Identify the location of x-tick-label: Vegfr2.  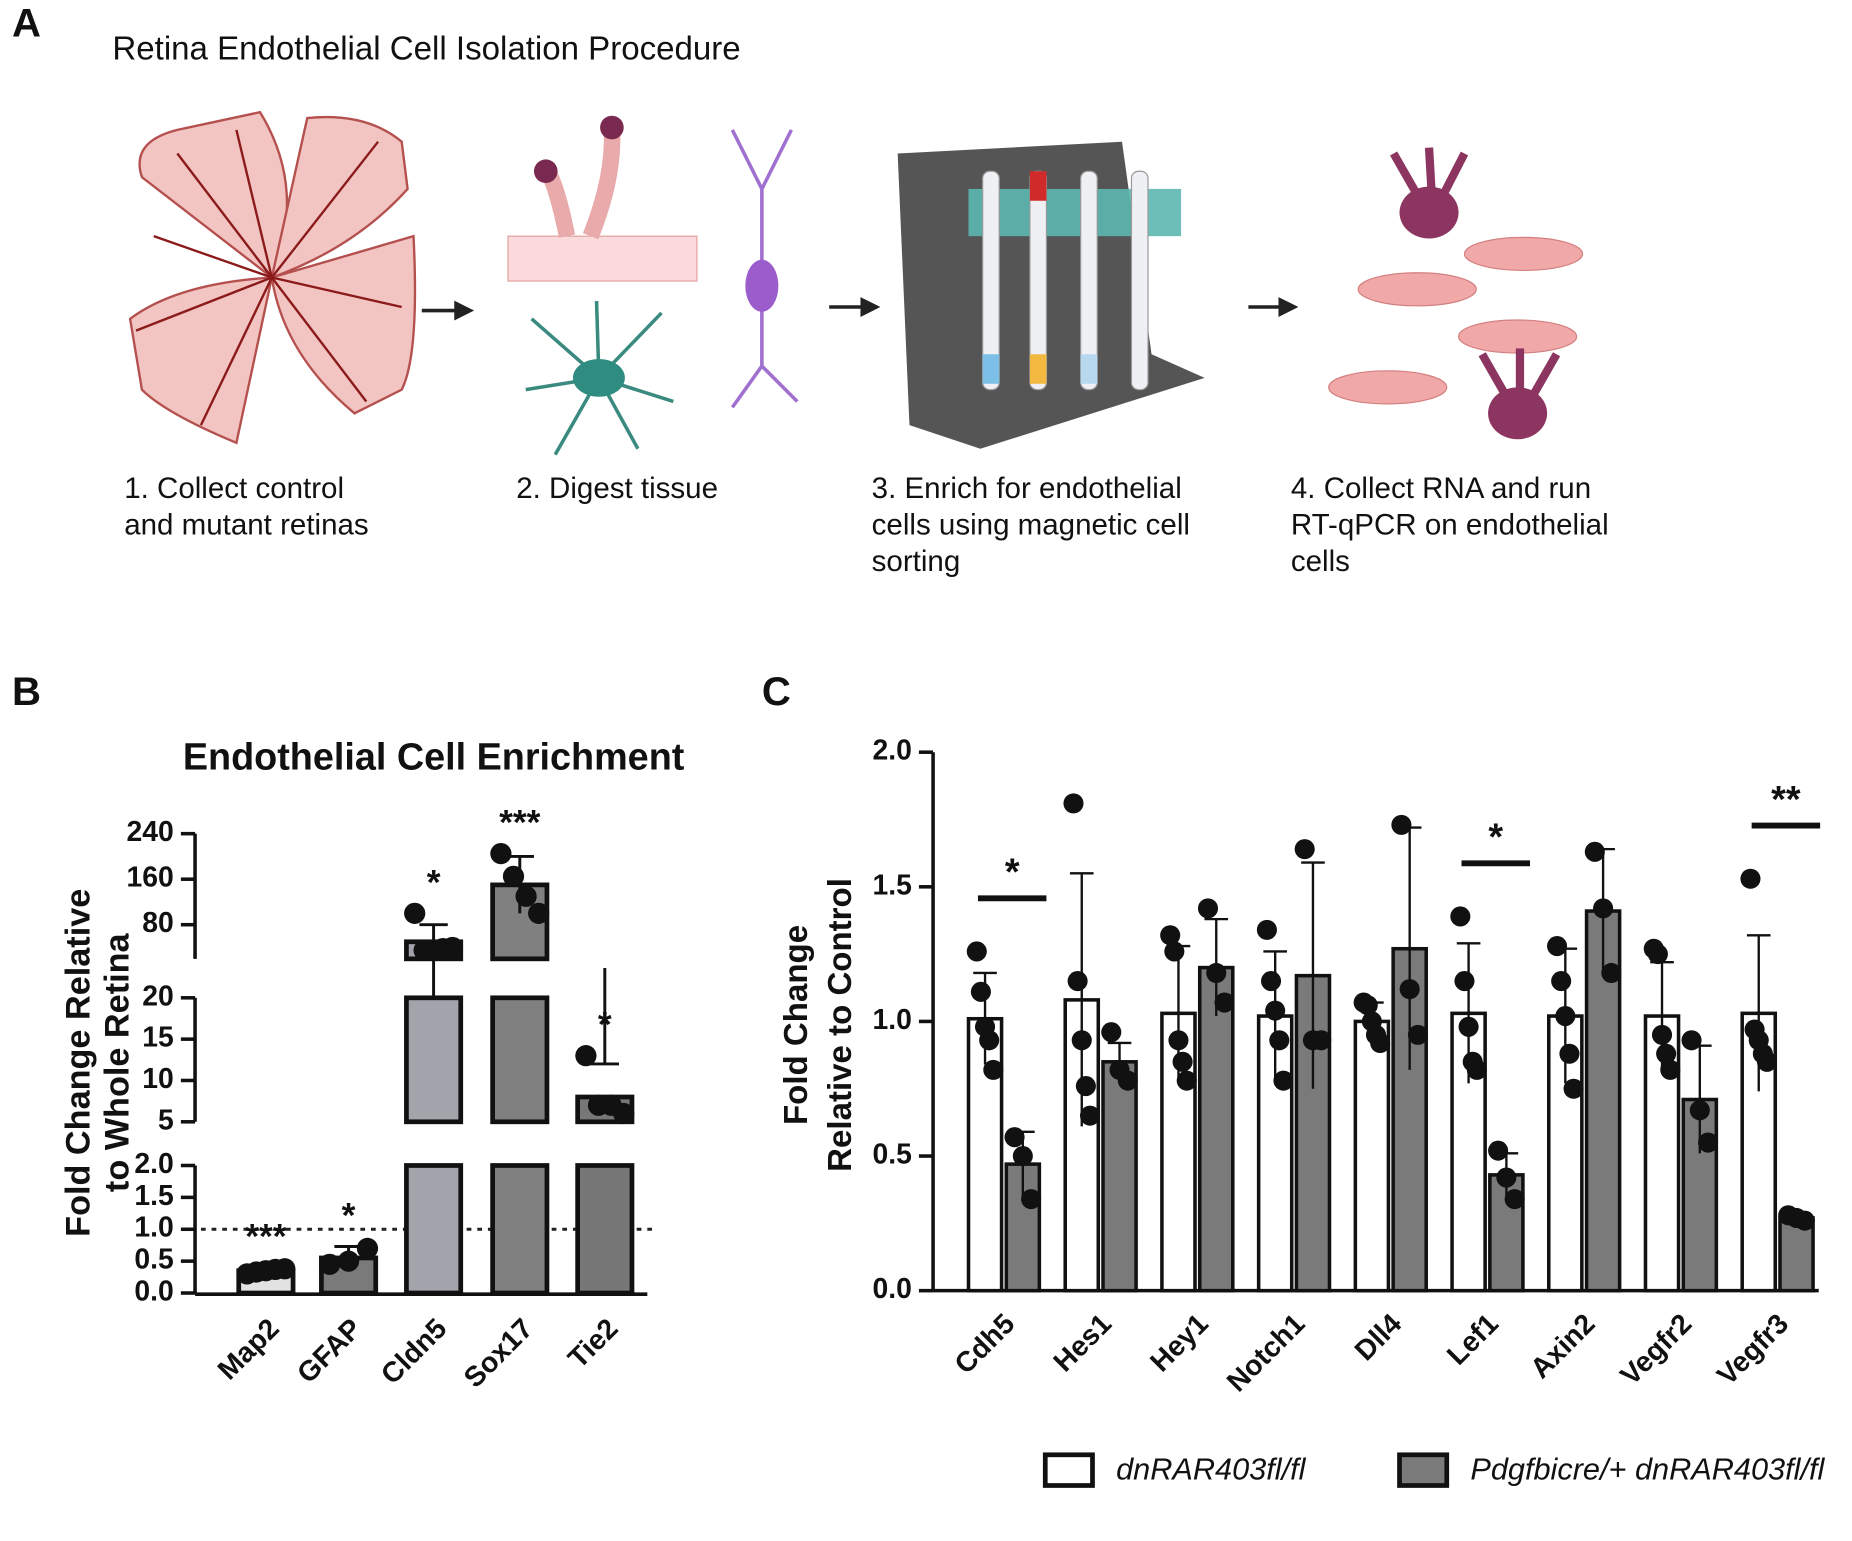
(1656, 1350).